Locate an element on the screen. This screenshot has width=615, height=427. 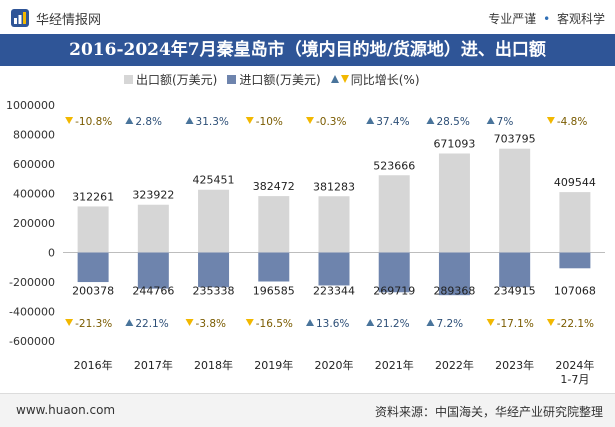
import-growth-label: -3.8% is located at coordinates (211, 324).